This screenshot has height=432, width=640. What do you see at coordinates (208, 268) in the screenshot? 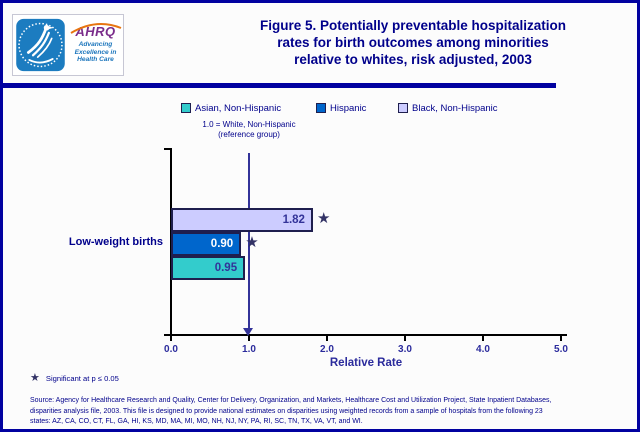
I see `bar-asian-non-hispanic: 0.95` at bounding box center [208, 268].